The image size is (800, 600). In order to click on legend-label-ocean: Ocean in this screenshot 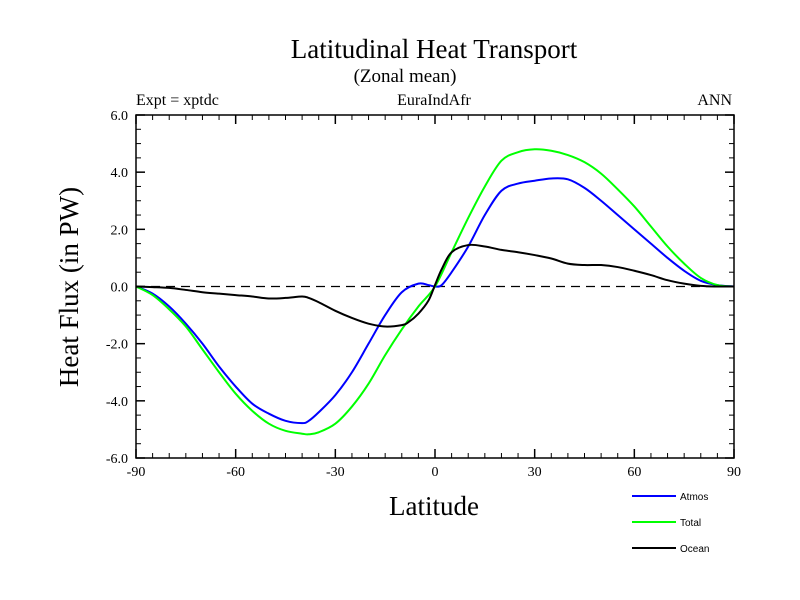, I will do `click(694, 549)`.